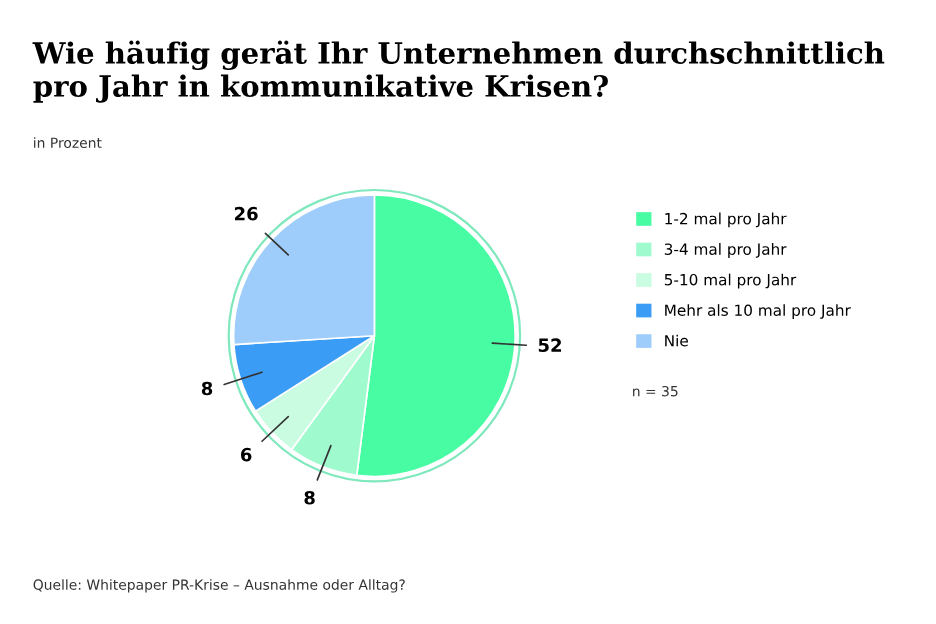  Describe the element at coordinates (458, 71) in the screenshot. I see `chart-title: Wie häufig gerät Ihr Unternehmen durchschnittlich pro Jahr in kommunikative Krisen?` at that location.